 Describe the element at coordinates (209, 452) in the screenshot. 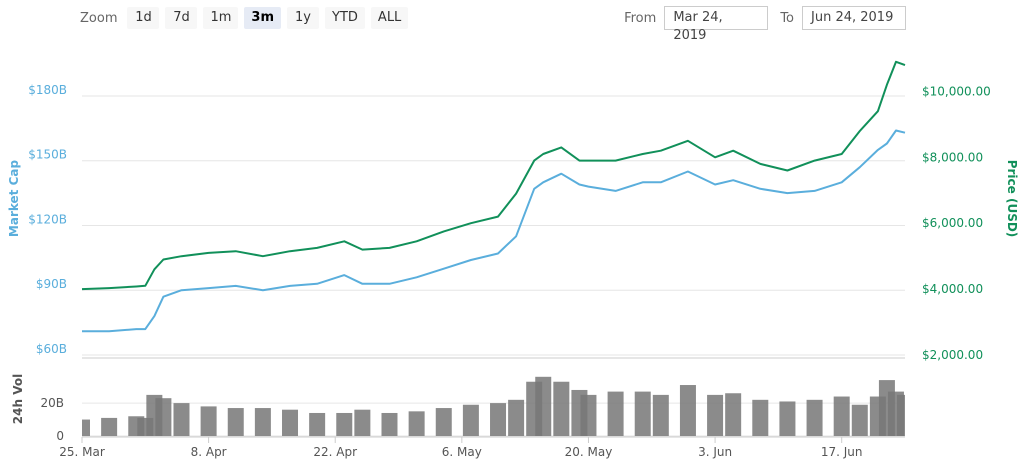

I see `x-tick-label: 8. Apr` at that location.